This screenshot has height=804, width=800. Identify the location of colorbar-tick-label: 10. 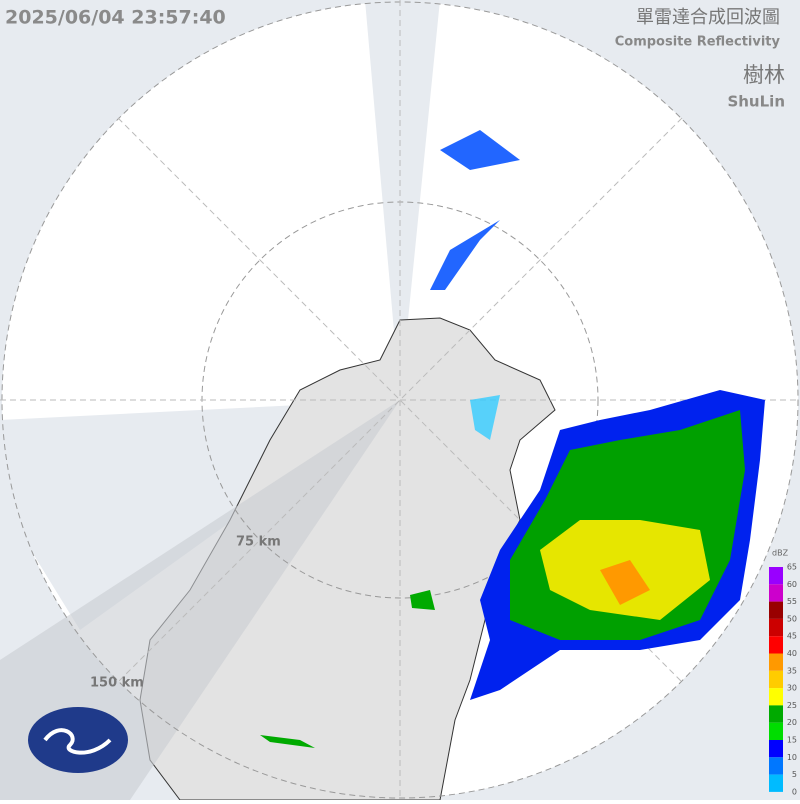
(792, 757).